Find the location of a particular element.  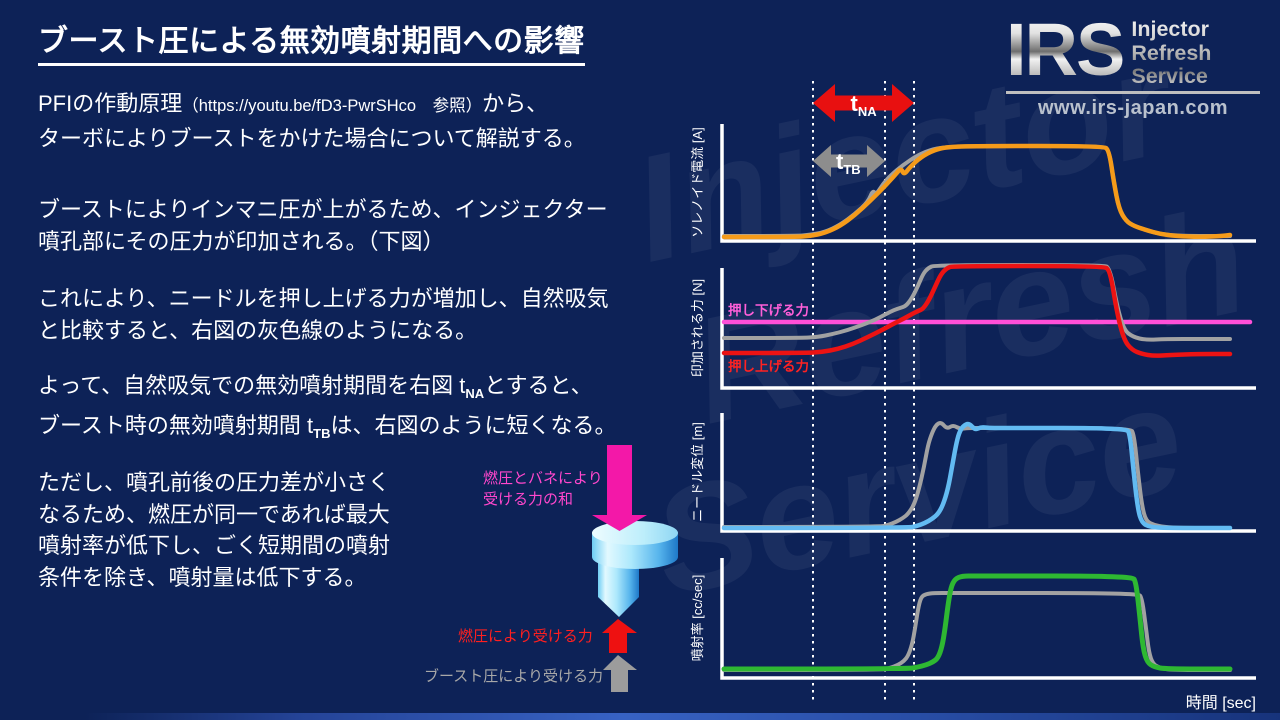

solenoid-current-series-boost is located at coordinates (977, 191).